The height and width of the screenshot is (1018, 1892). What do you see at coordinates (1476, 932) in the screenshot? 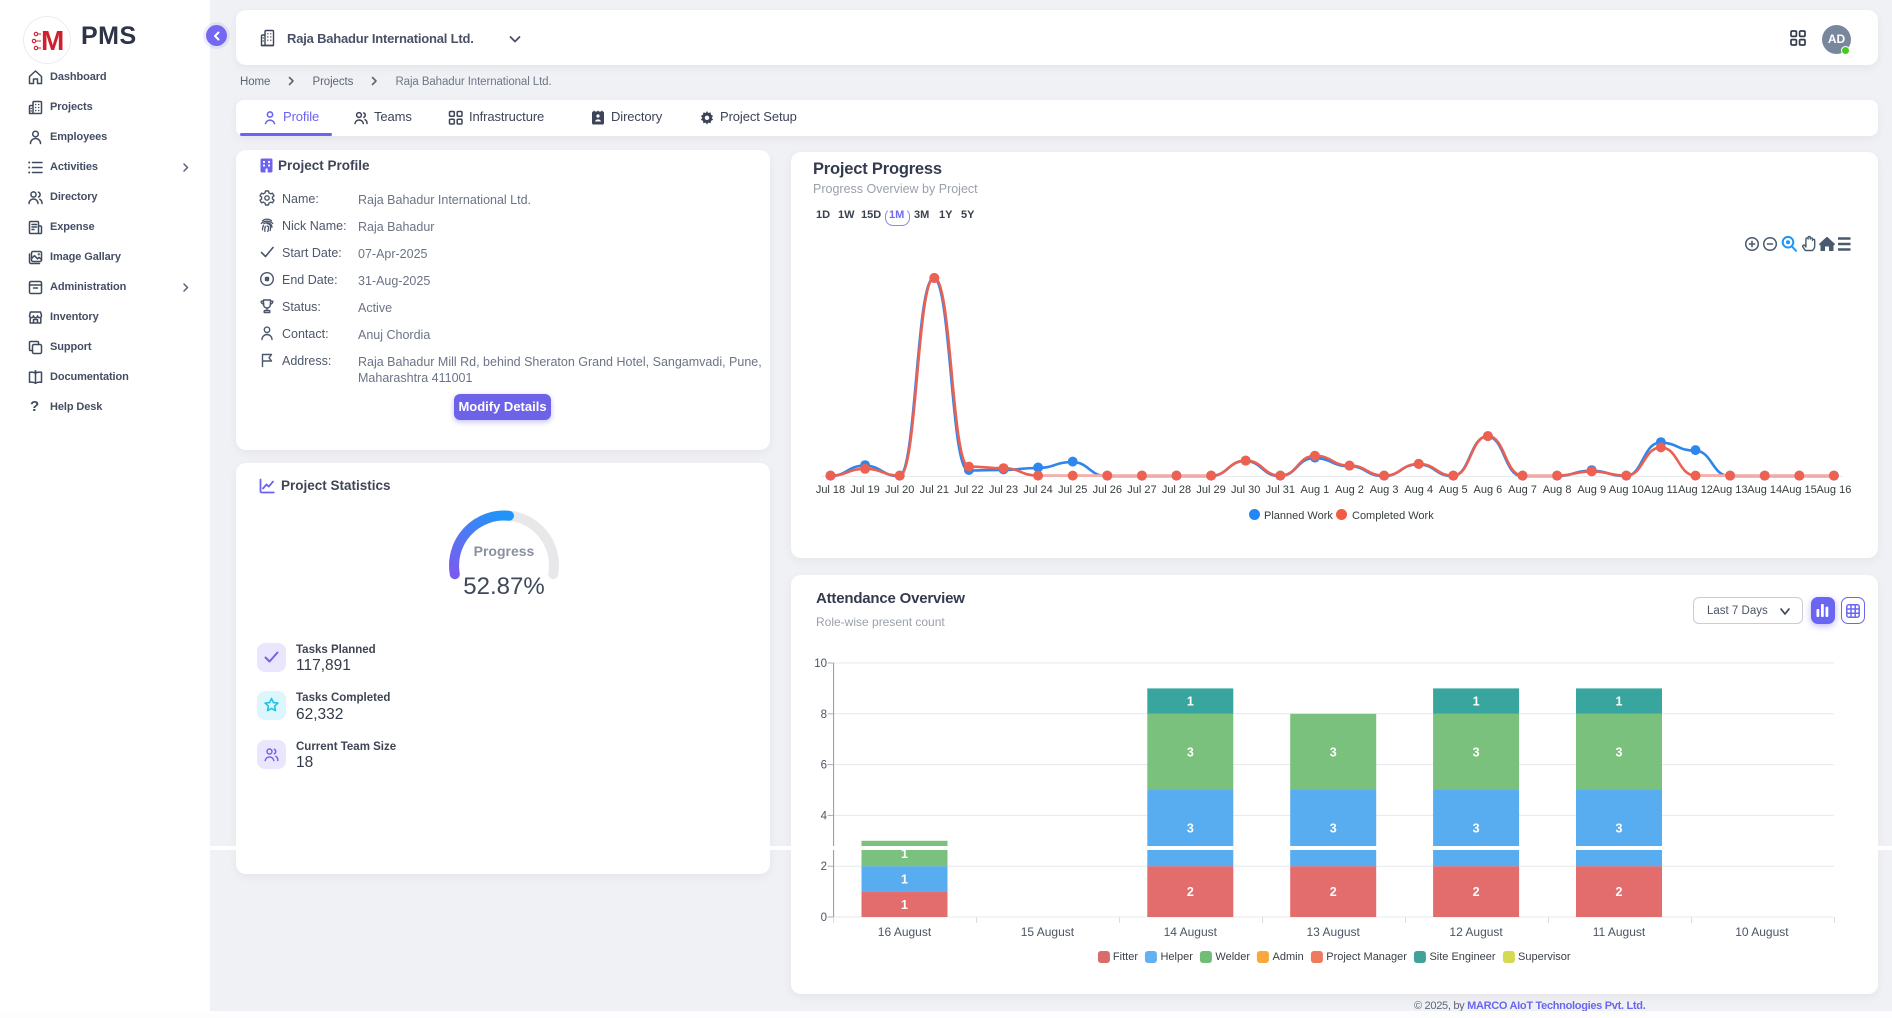
I see `svg-text: 12 August` at bounding box center [1476, 932].